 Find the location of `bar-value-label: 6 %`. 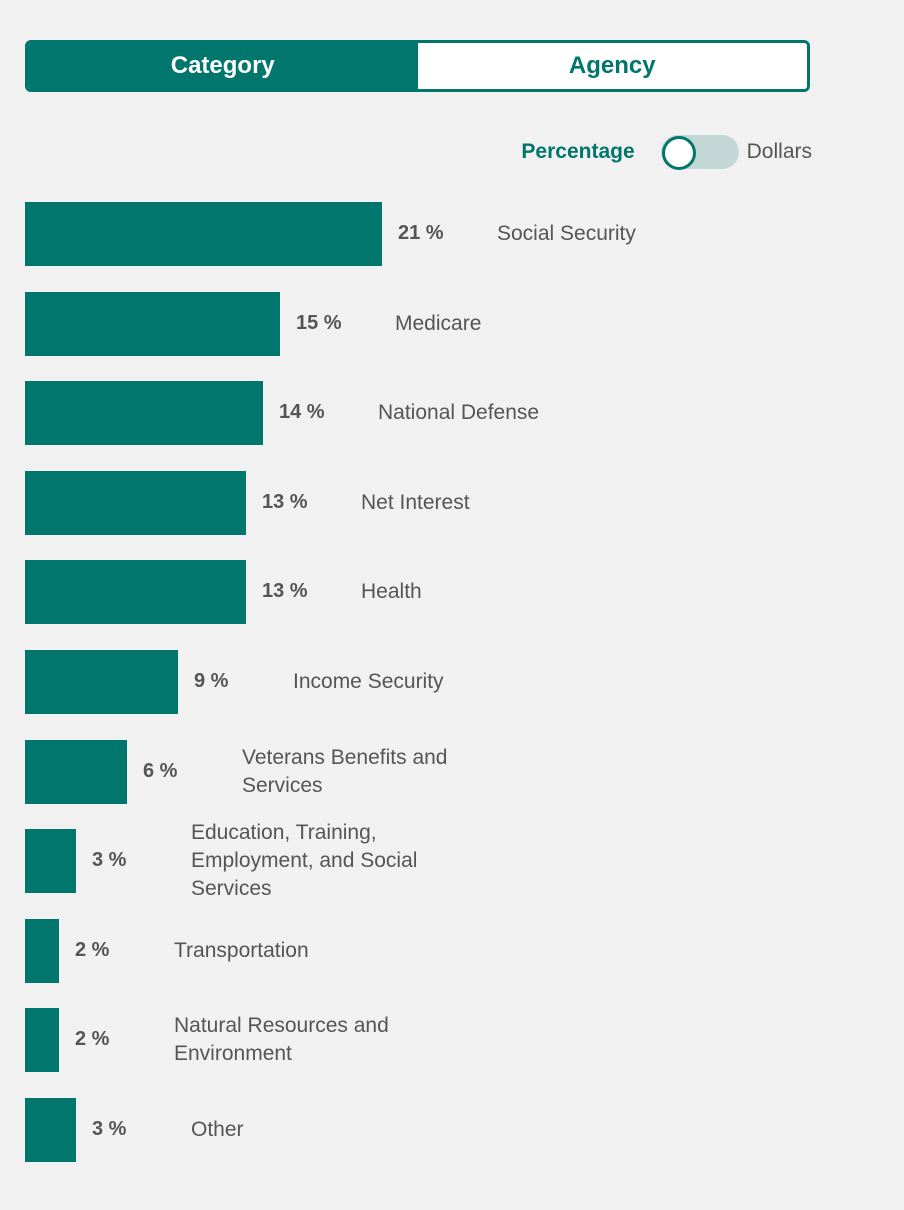

bar-value-label: 6 % is located at coordinates (160, 770).